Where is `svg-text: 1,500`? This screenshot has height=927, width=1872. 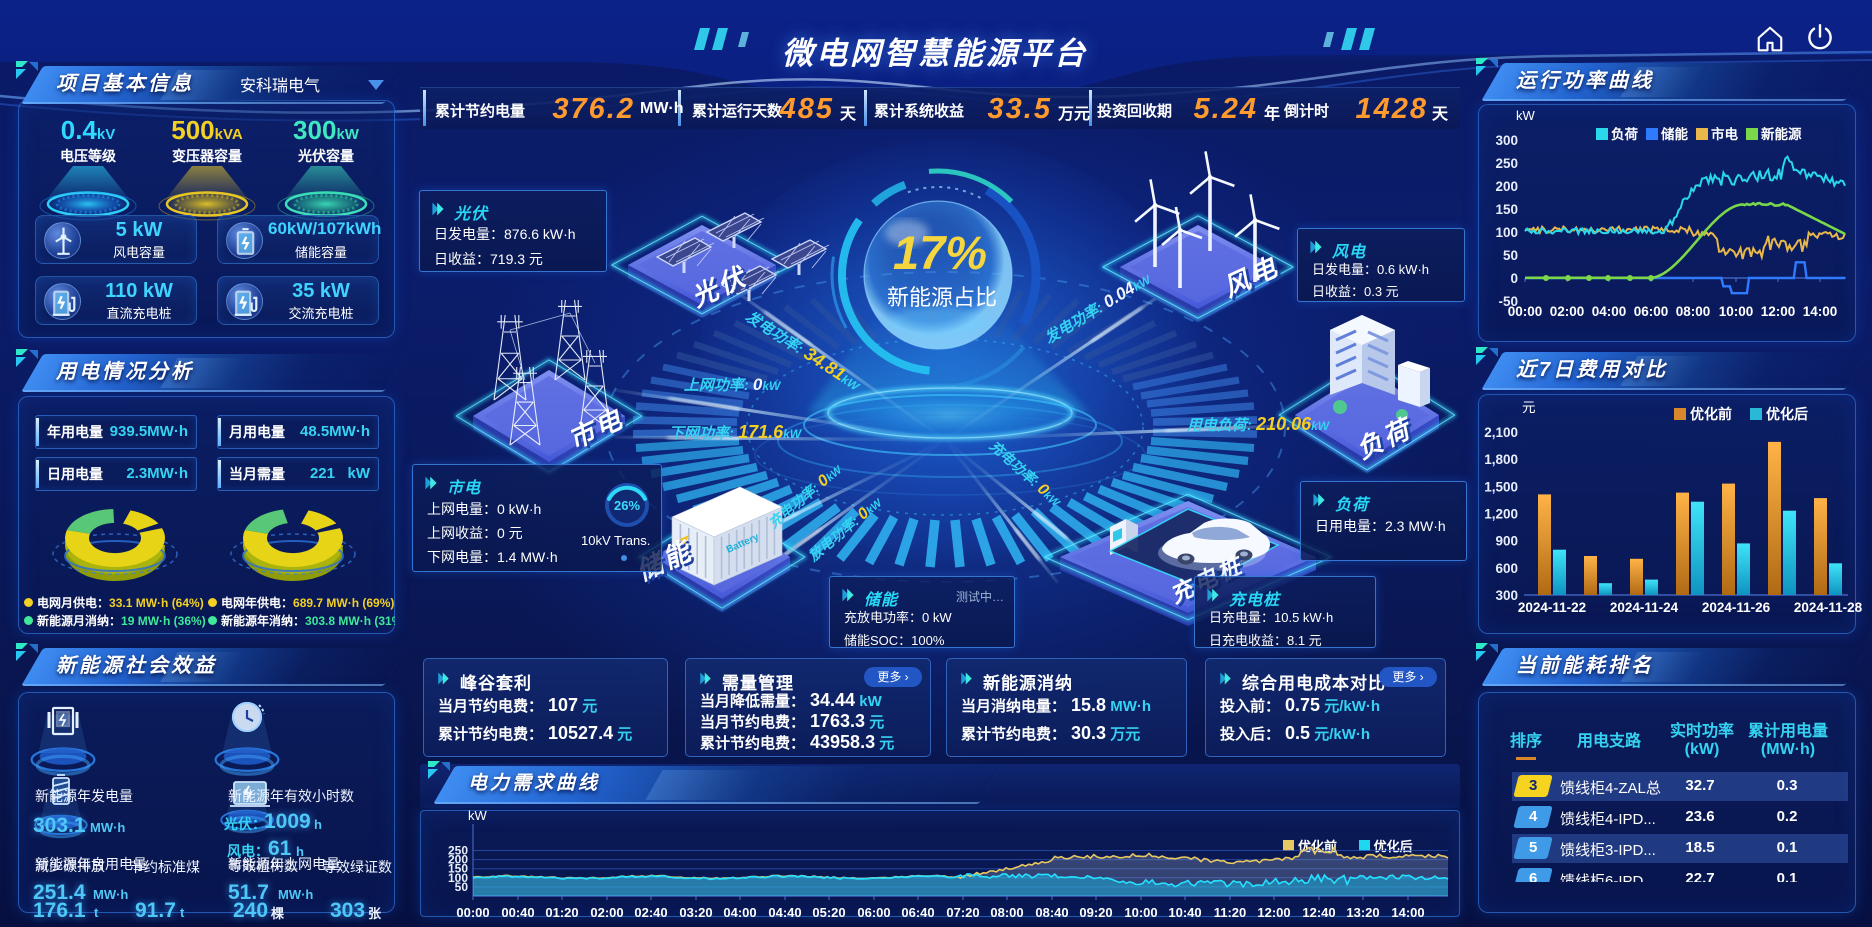 svg-text: 1,500 is located at coordinates (1501, 486).